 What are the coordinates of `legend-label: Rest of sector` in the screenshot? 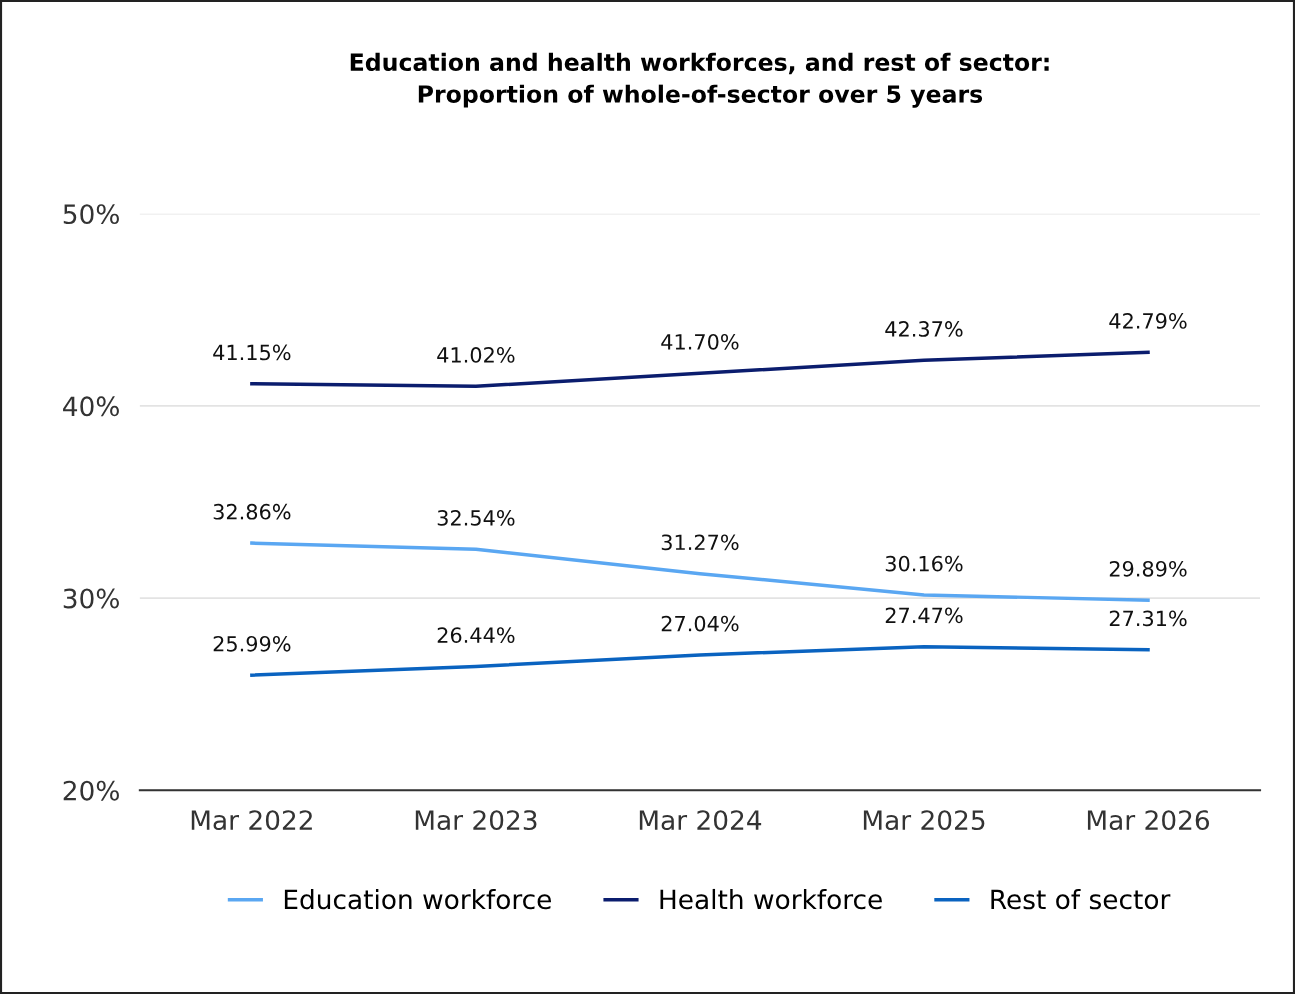 It's located at (1081, 899).